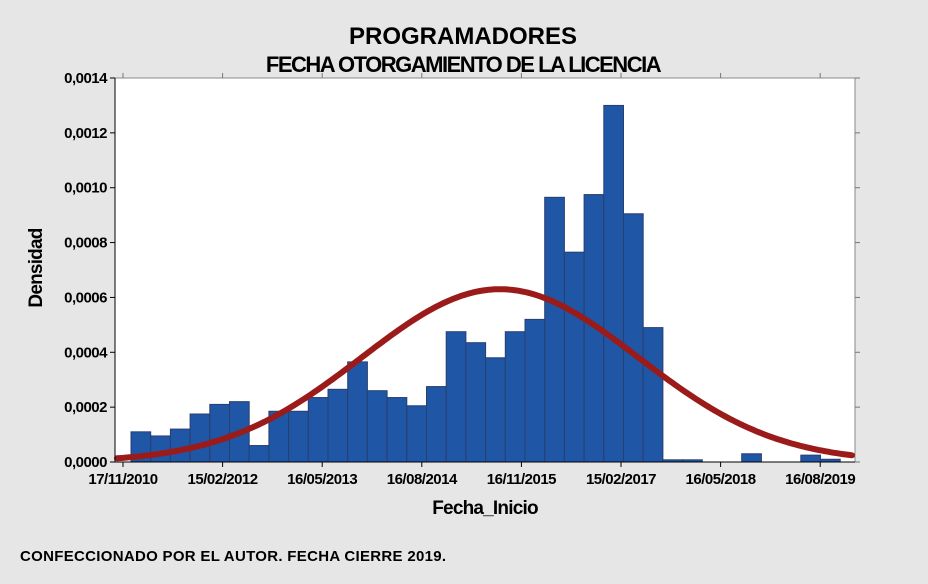  I want to click on y-tick-label: 0,0010, so click(85, 188).